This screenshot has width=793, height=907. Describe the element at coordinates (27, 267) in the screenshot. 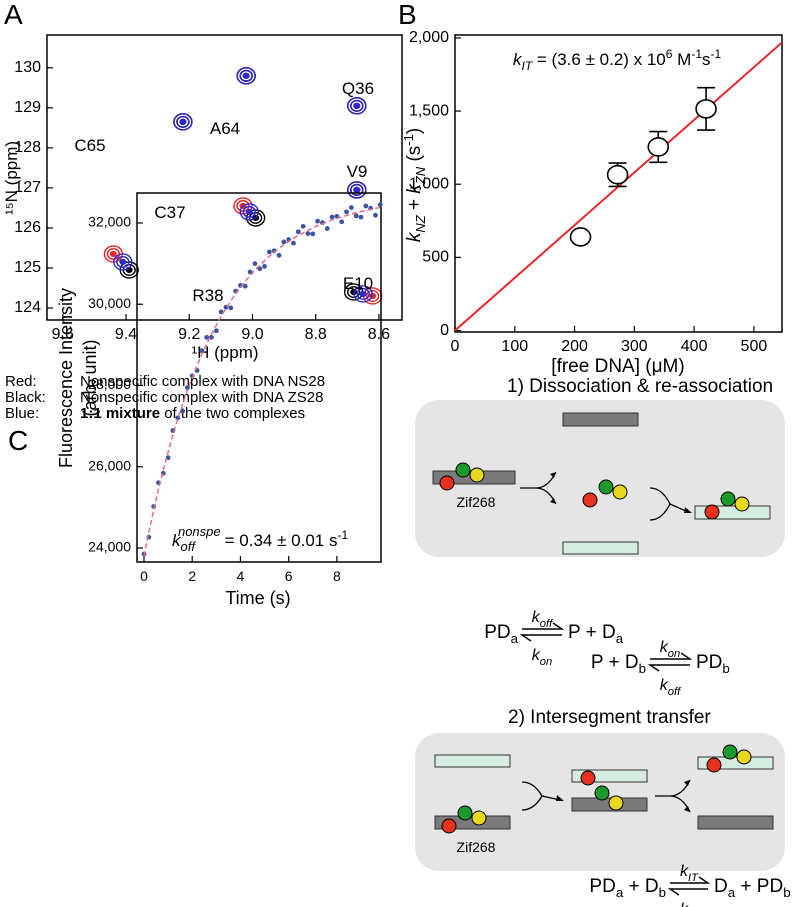

I see `y-tick-label: 125` at that location.